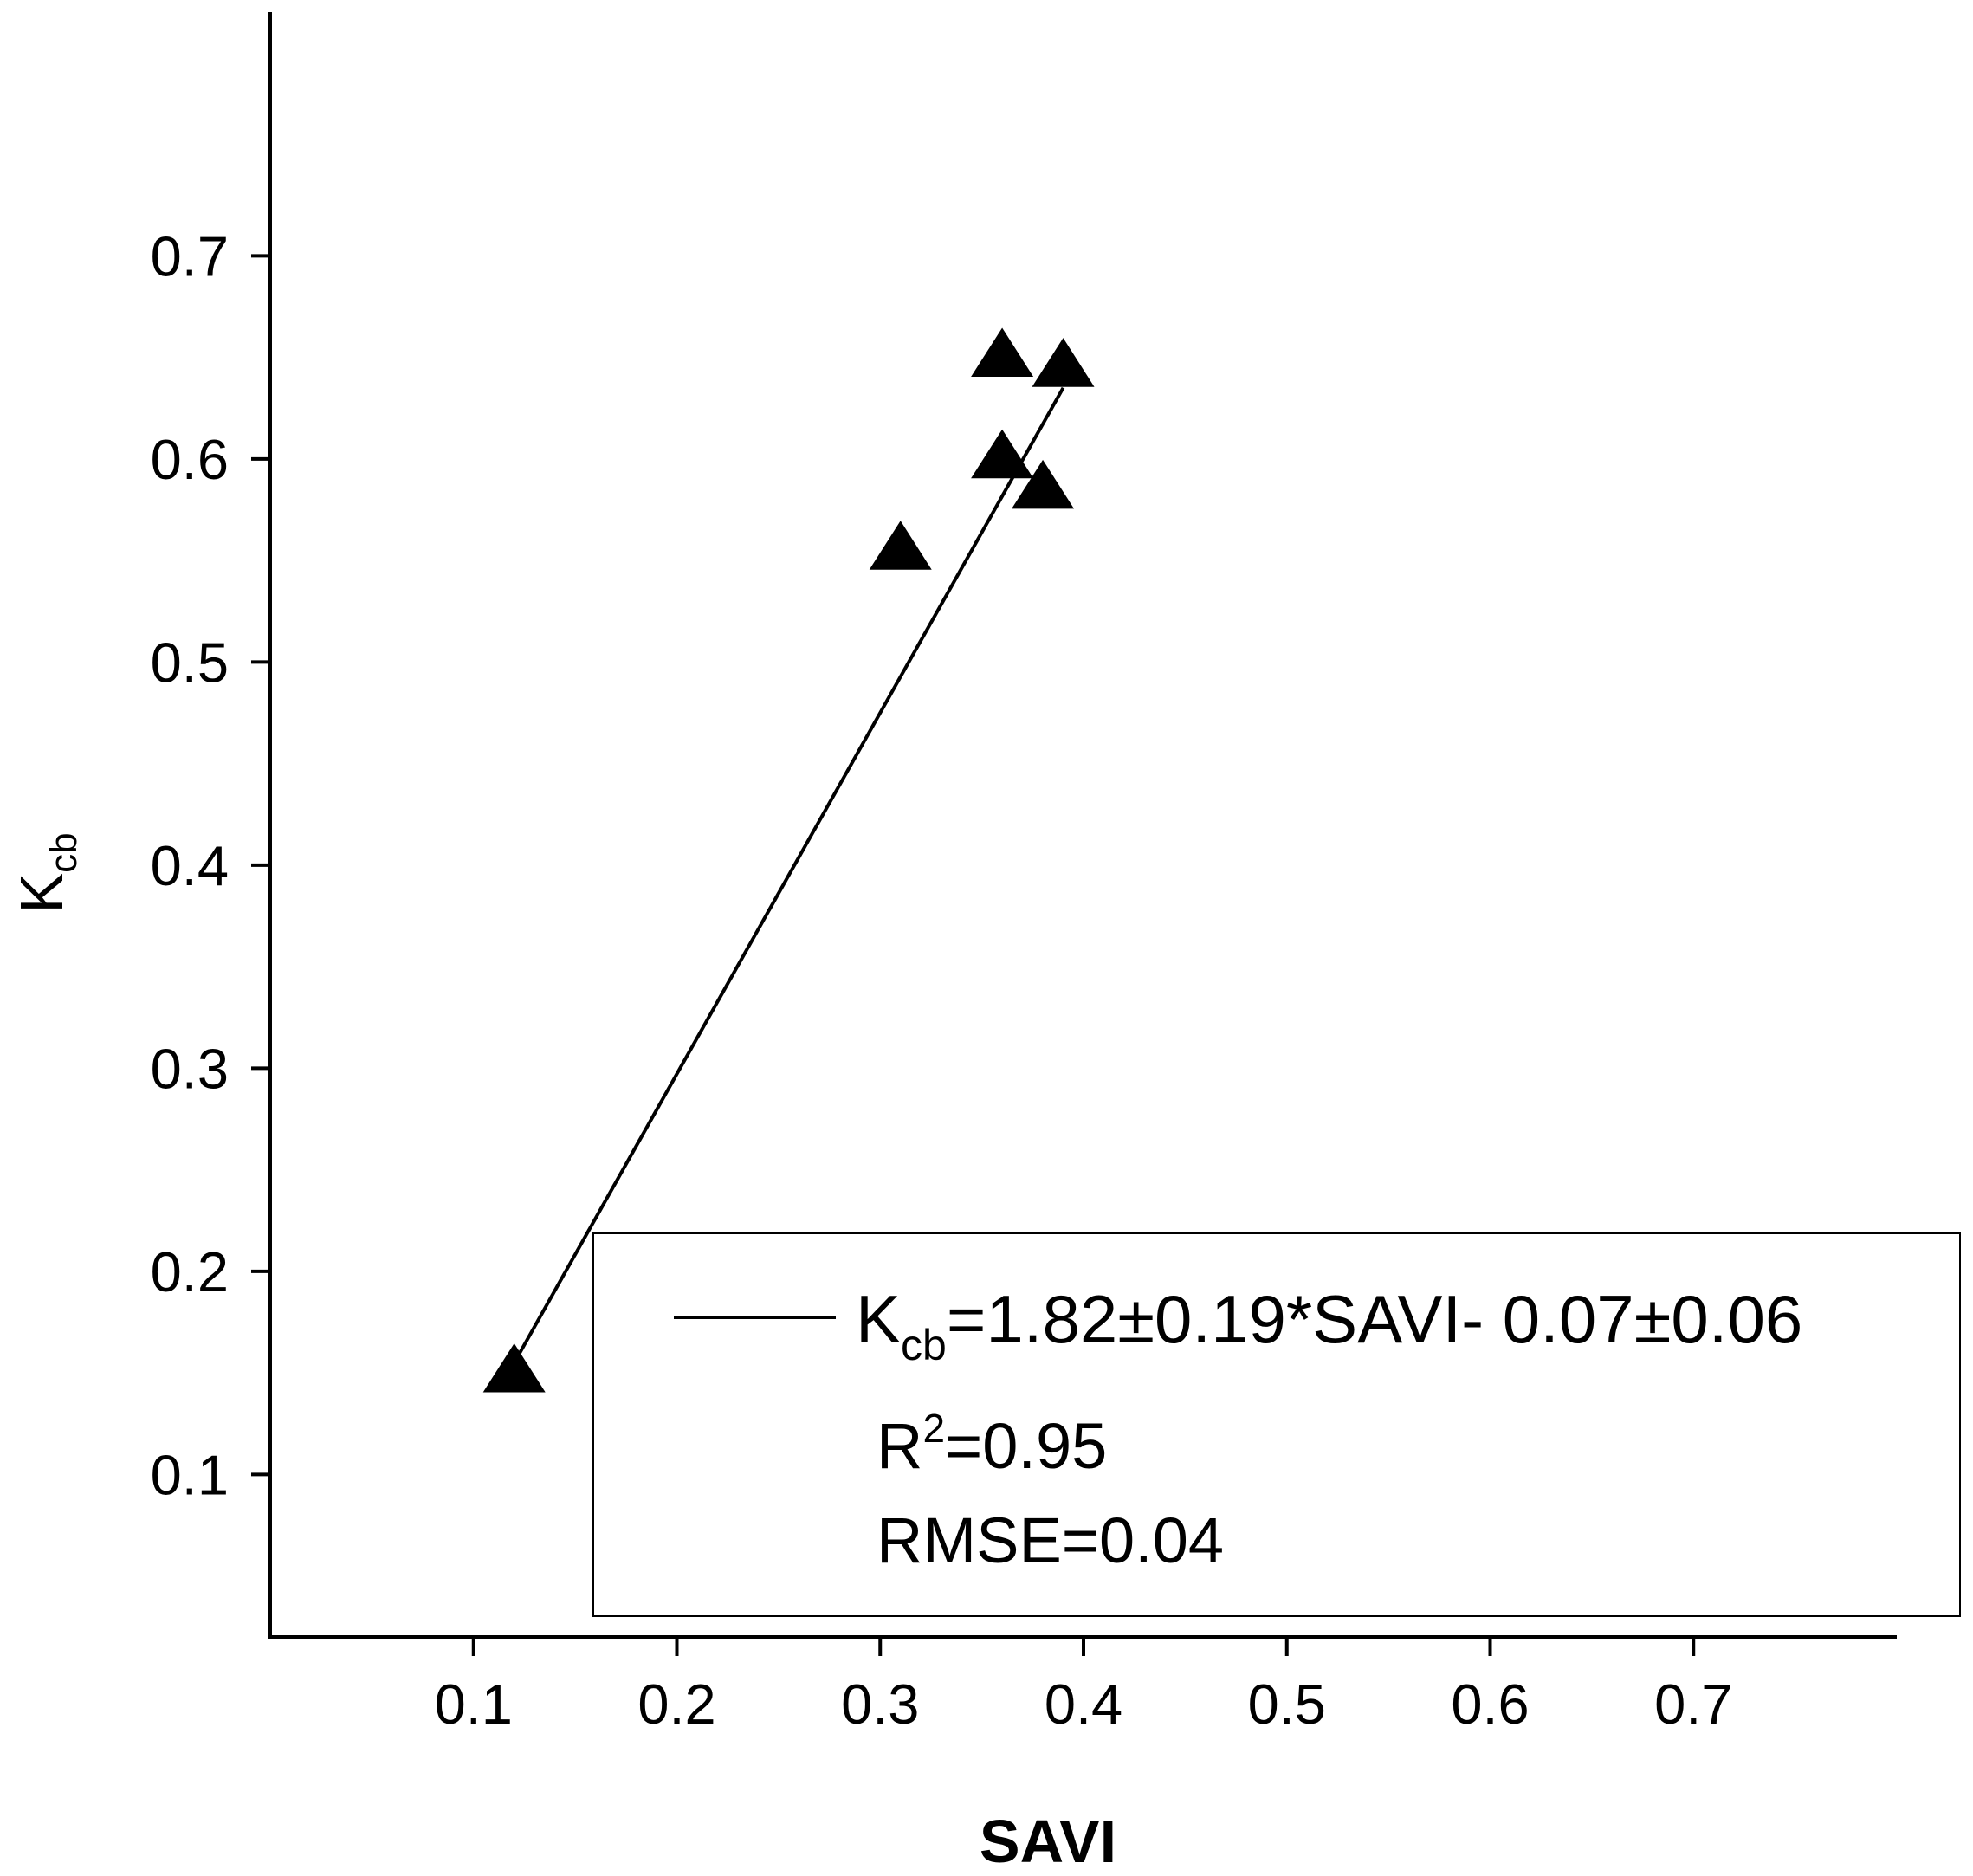  Describe the element at coordinates (1693, 1704) in the screenshot. I see `x-tick-label: 0.7` at that location.